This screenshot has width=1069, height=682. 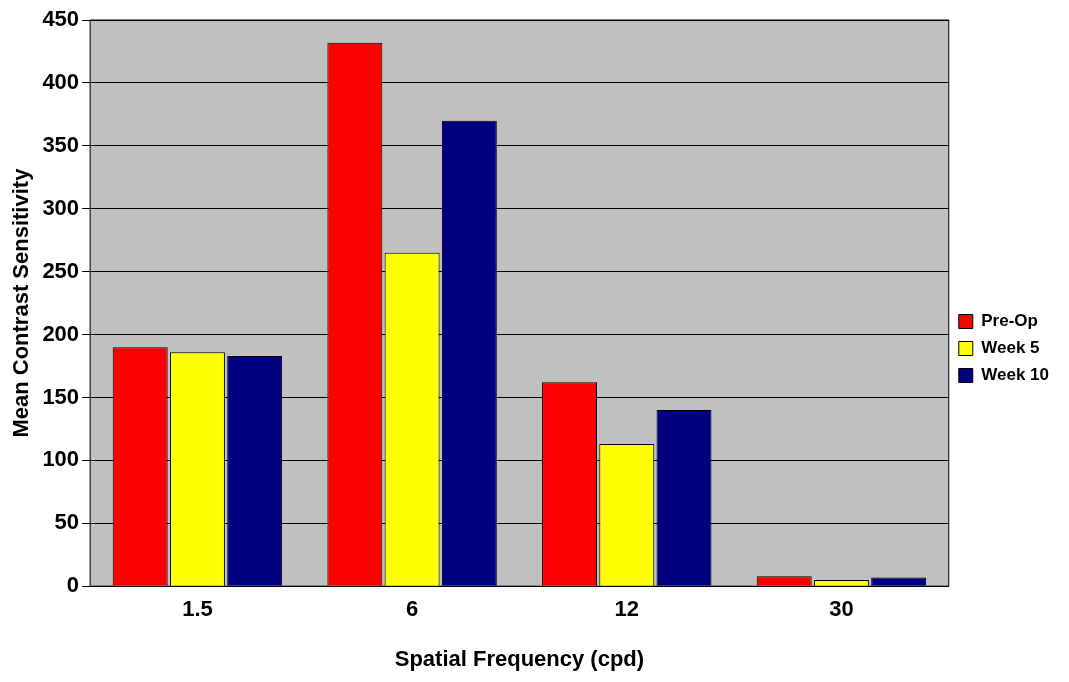 What do you see at coordinates (21, 302) in the screenshot?
I see `y-axis-title: Mean Contrast Sensitivity` at bounding box center [21, 302].